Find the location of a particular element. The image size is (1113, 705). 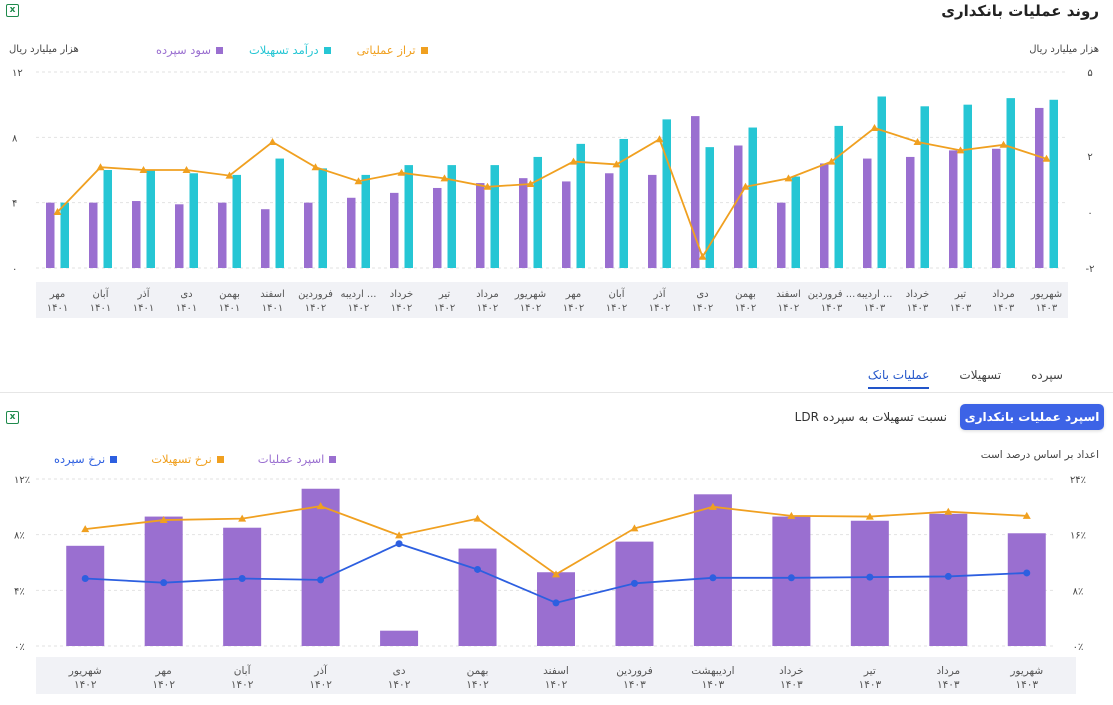

legend-item-deposit-rate: نرخ سپرده is located at coordinates (86, 459).